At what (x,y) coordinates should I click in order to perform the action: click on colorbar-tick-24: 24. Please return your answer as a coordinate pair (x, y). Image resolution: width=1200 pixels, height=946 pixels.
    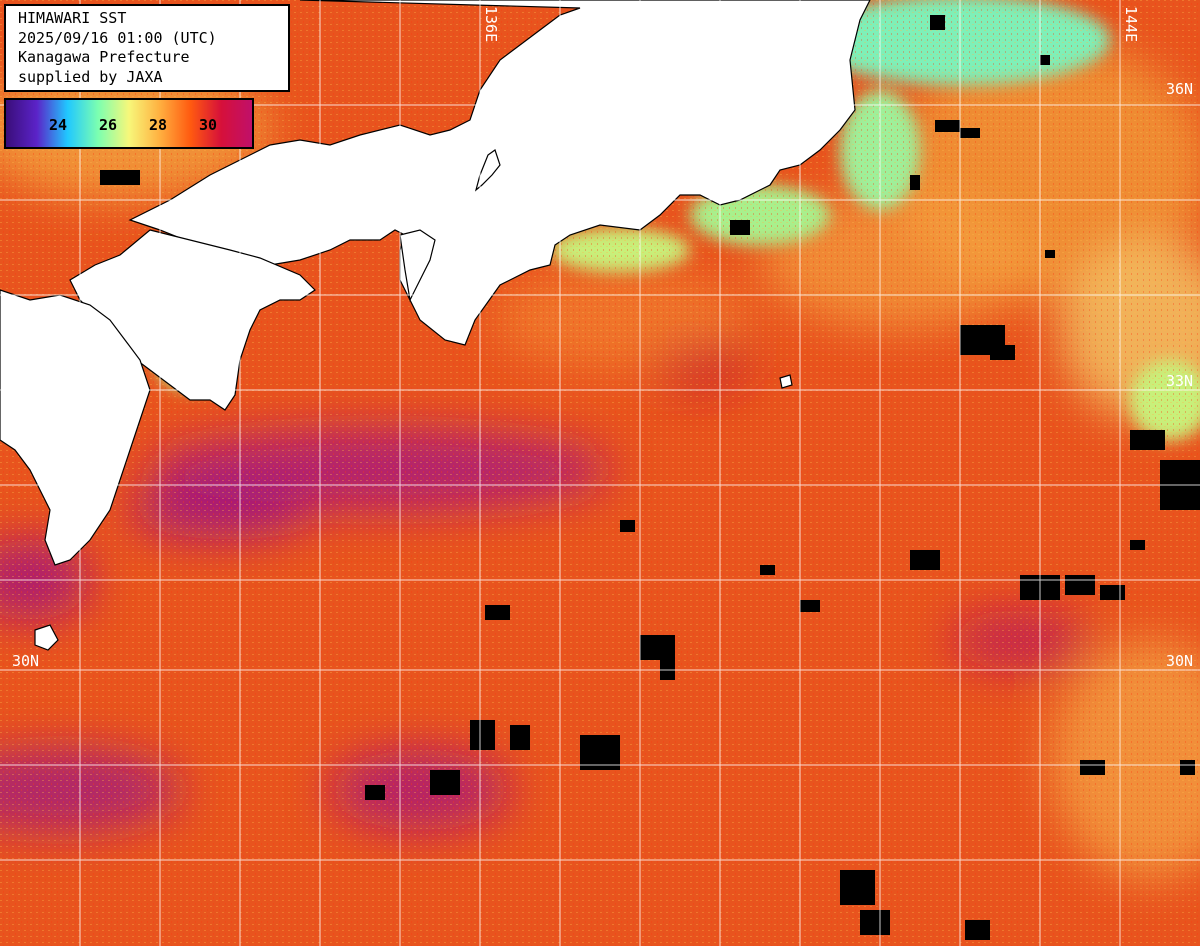
    Looking at the image, I should click on (58, 125).